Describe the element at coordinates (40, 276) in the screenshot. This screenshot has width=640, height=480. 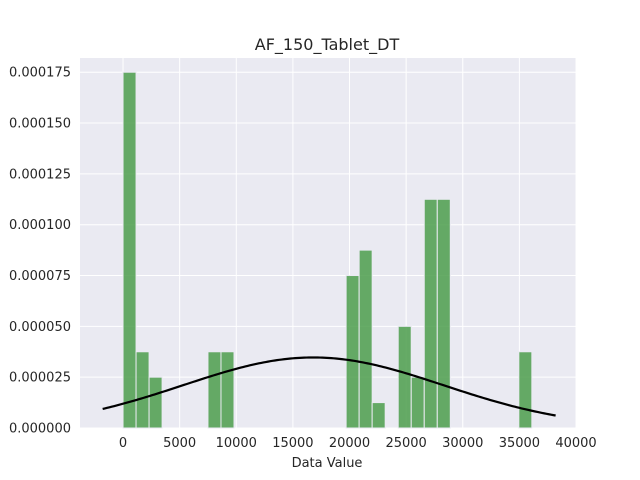
I see `y-tick-label: 0.000075` at that location.